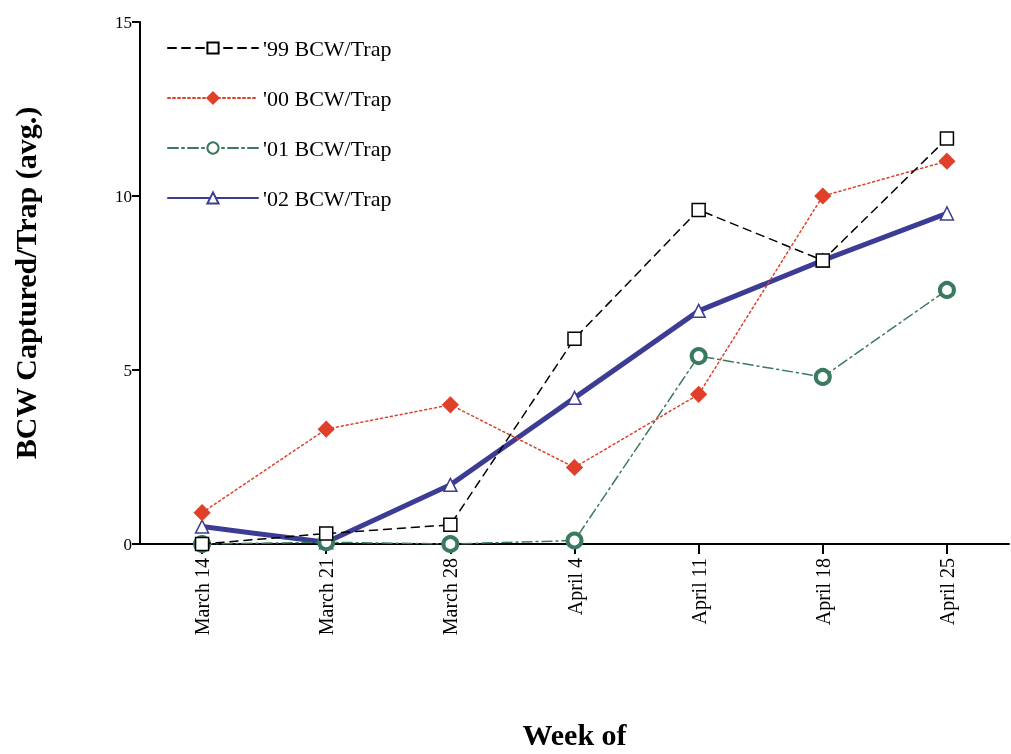  Describe the element at coordinates (947, 592) in the screenshot. I see `x-tick-label: April 25` at that location.